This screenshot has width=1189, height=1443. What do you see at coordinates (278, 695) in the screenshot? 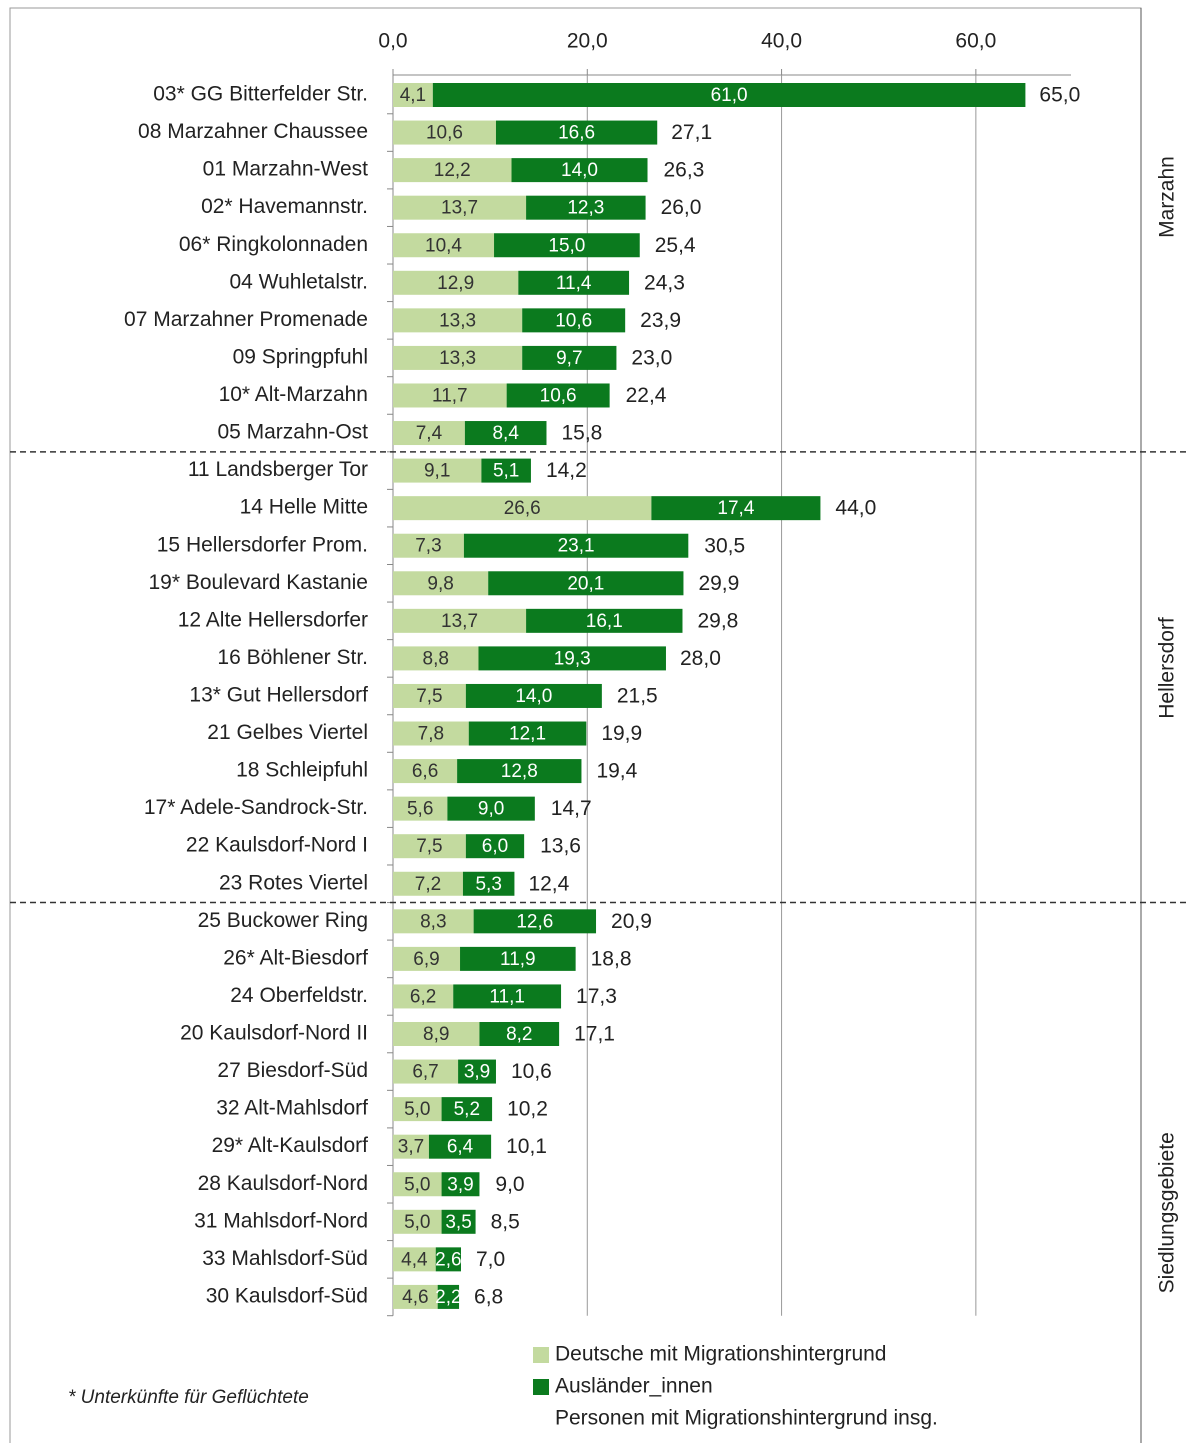
I see `y-tick-label: 13* Gut Hellersdorf` at bounding box center [278, 695].